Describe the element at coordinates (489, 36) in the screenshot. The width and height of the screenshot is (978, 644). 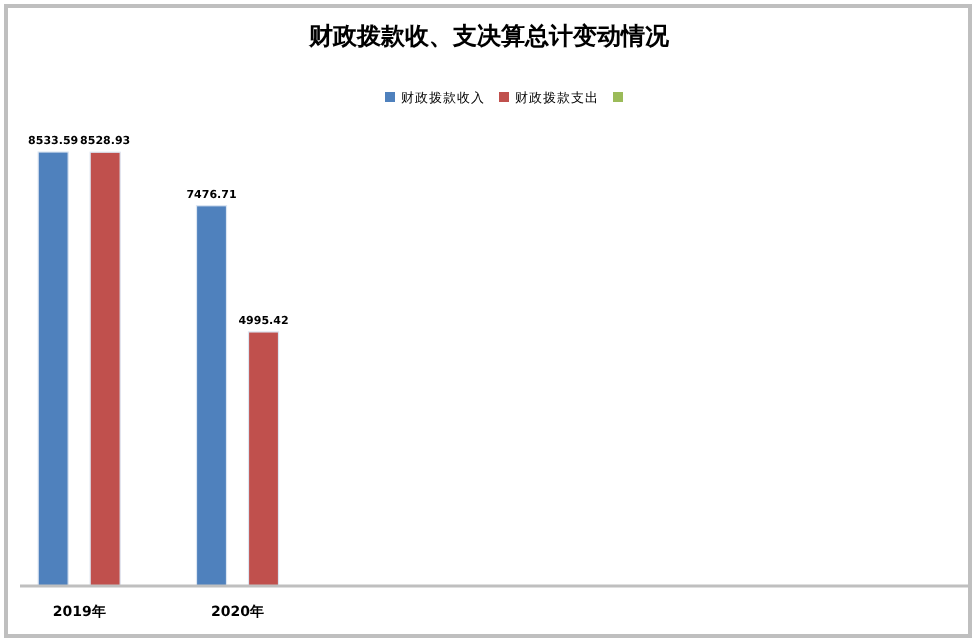
I see `chart-title: 财政拨款收、支决算总计变动情况` at that location.